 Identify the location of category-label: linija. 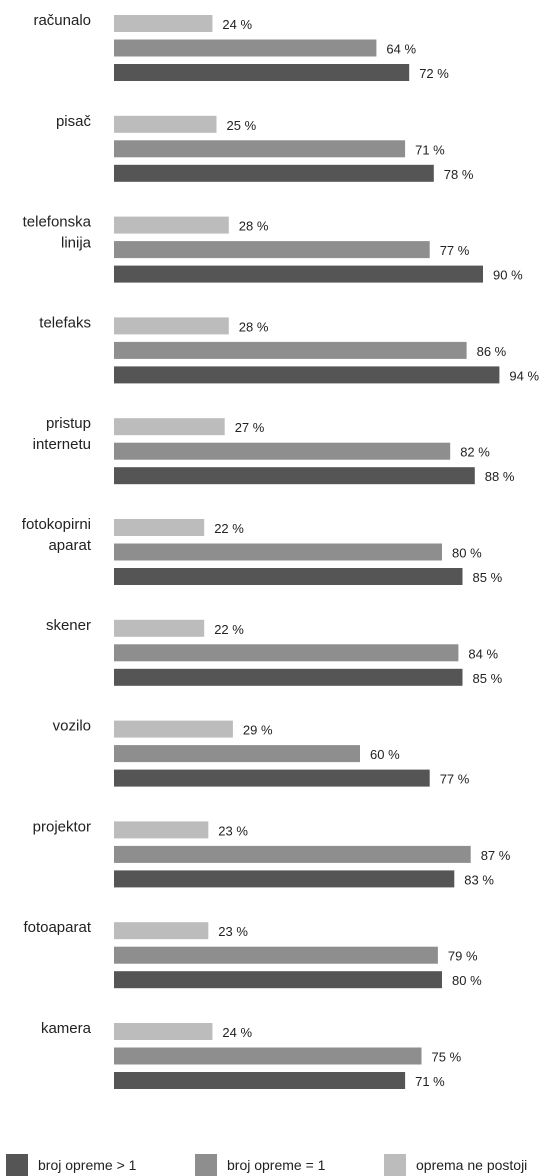
(76, 243).